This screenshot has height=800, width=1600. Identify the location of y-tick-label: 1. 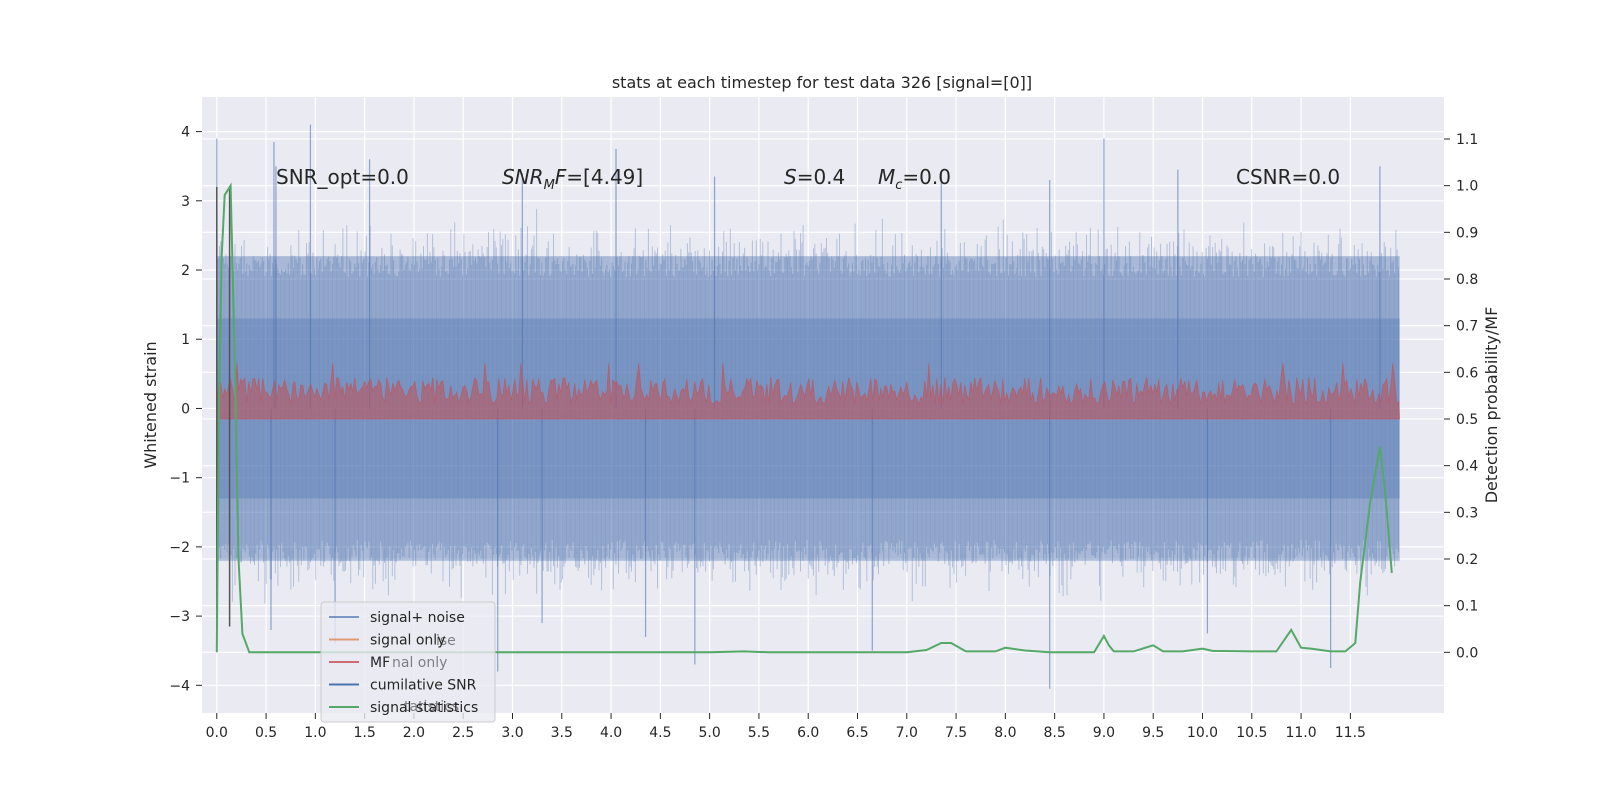
(185, 340).